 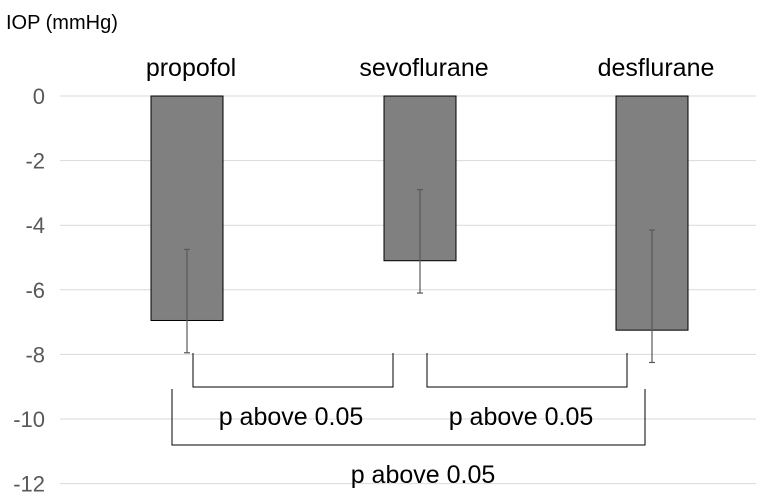 What do you see at coordinates (29, 483) in the screenshot?
I see `y-tick-label: -12` at bounding box center [29, 483].